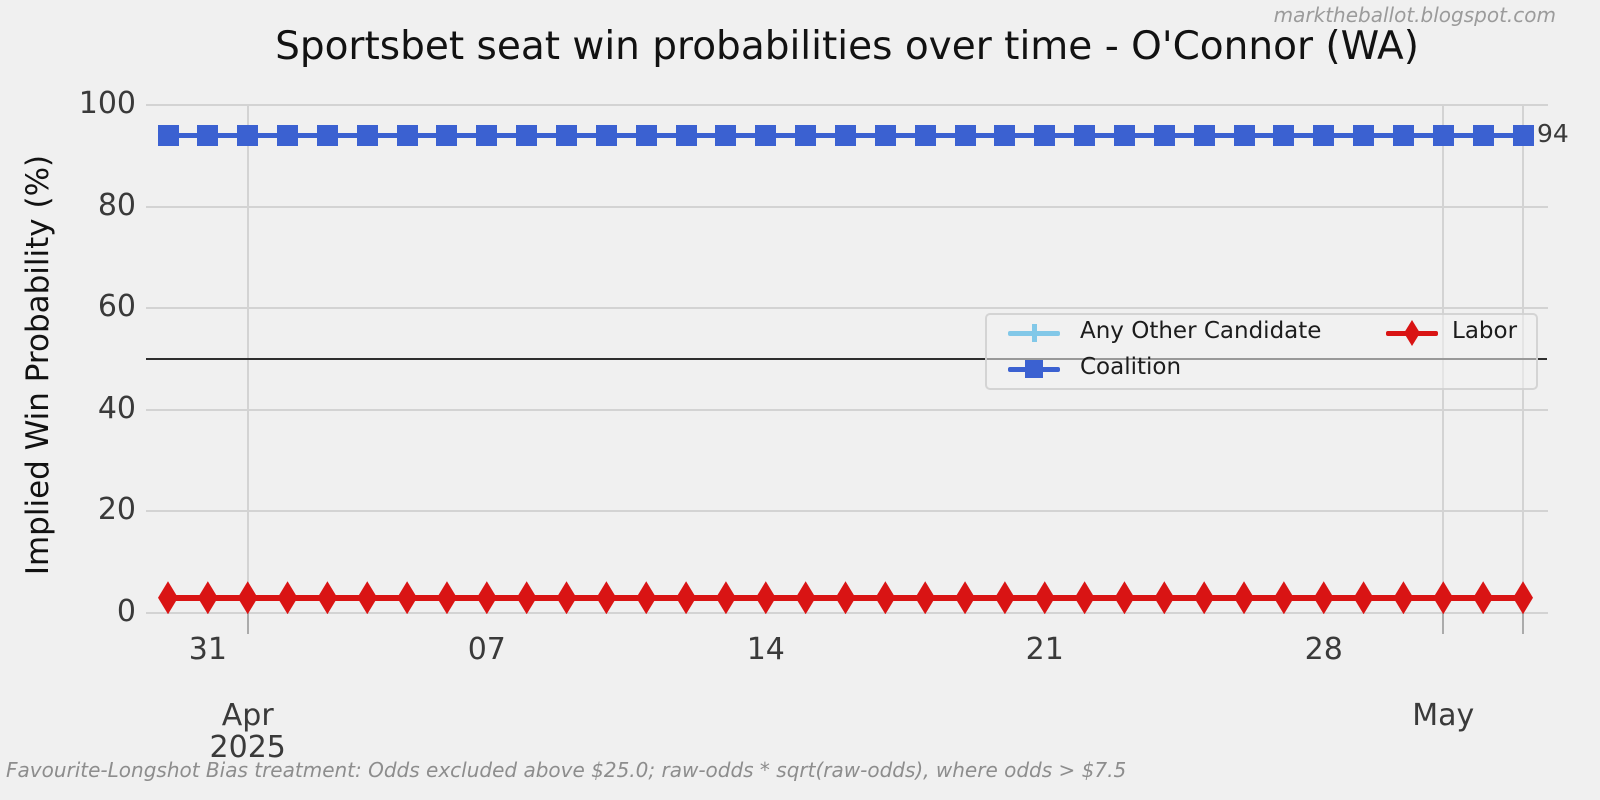 The height and width of the screenshot is (800, 1600). I want to click on x-day-label: 21, so click(1044, 649).